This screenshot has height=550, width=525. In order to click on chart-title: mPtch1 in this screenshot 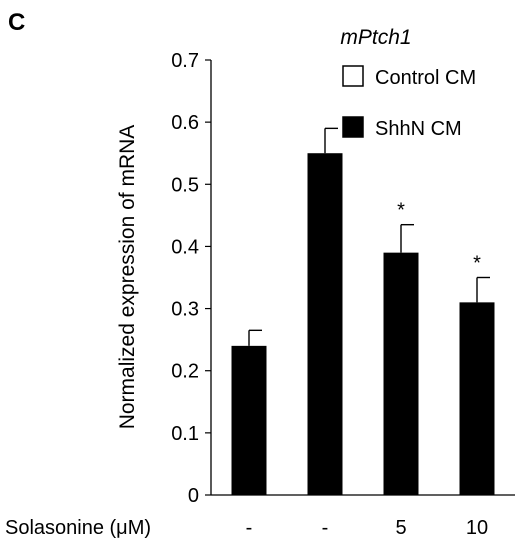, I will do `click(375, 37)`.